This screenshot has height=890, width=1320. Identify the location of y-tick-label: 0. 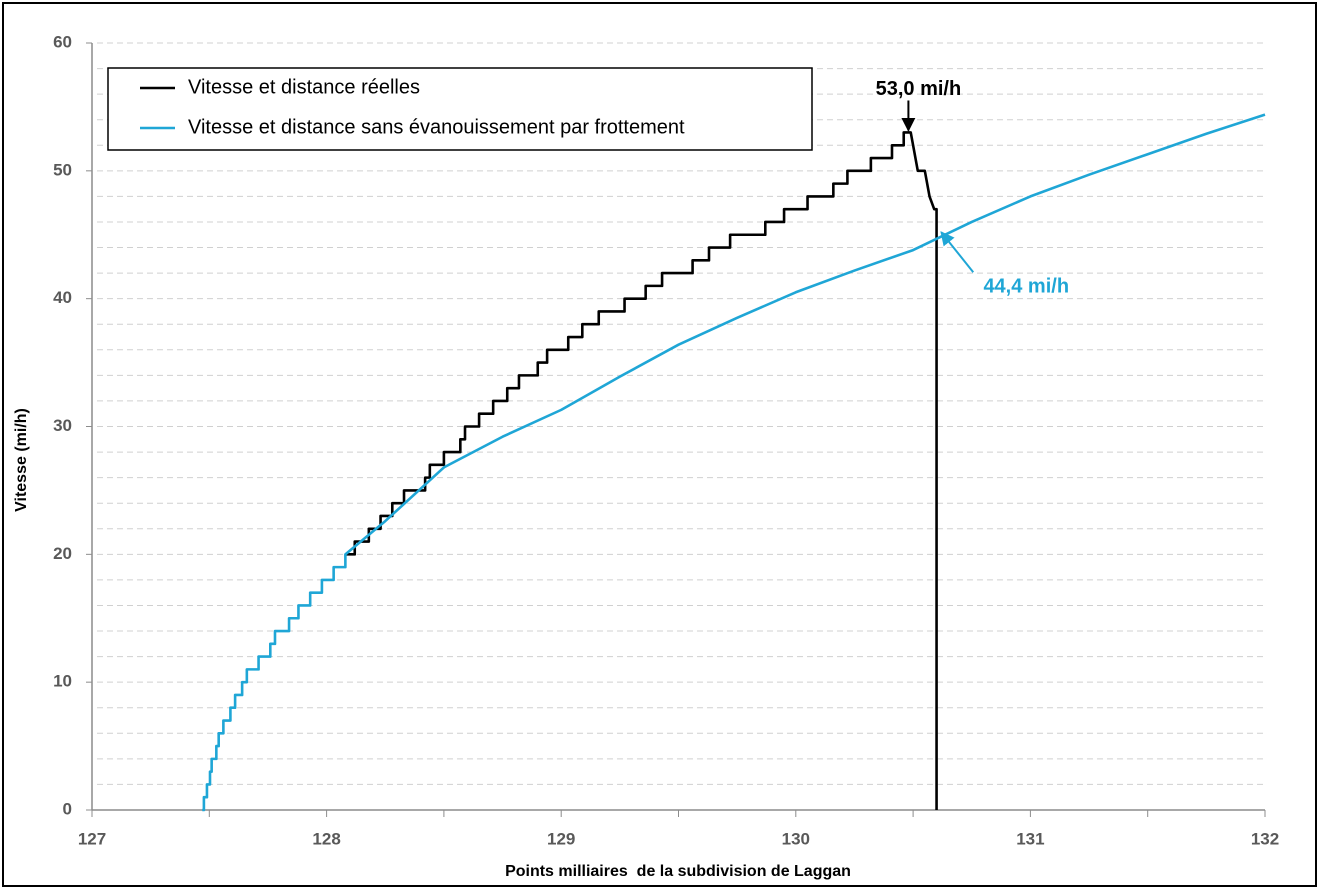
(67, 808).